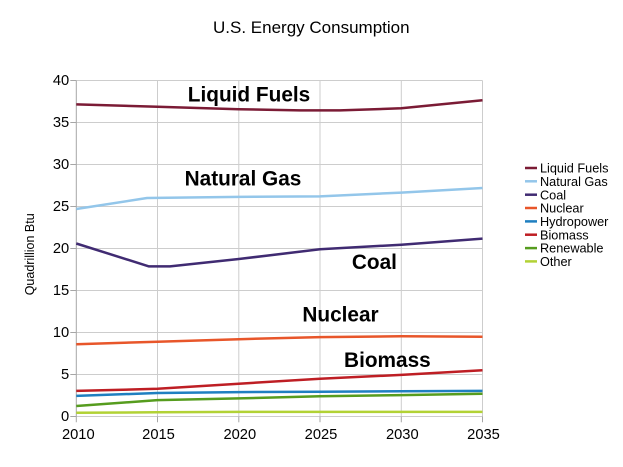  What do you see at coordinates (61, 291) in the screenshot?
I see `svg-text: 15` at bounding box center [61, 291].